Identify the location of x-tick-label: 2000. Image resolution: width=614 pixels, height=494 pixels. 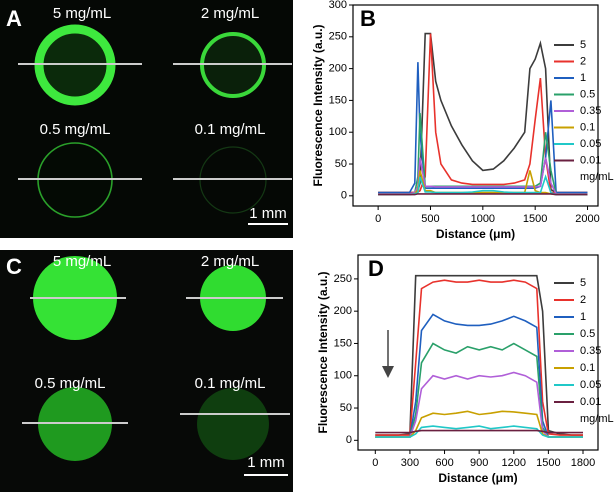
(587, 219).